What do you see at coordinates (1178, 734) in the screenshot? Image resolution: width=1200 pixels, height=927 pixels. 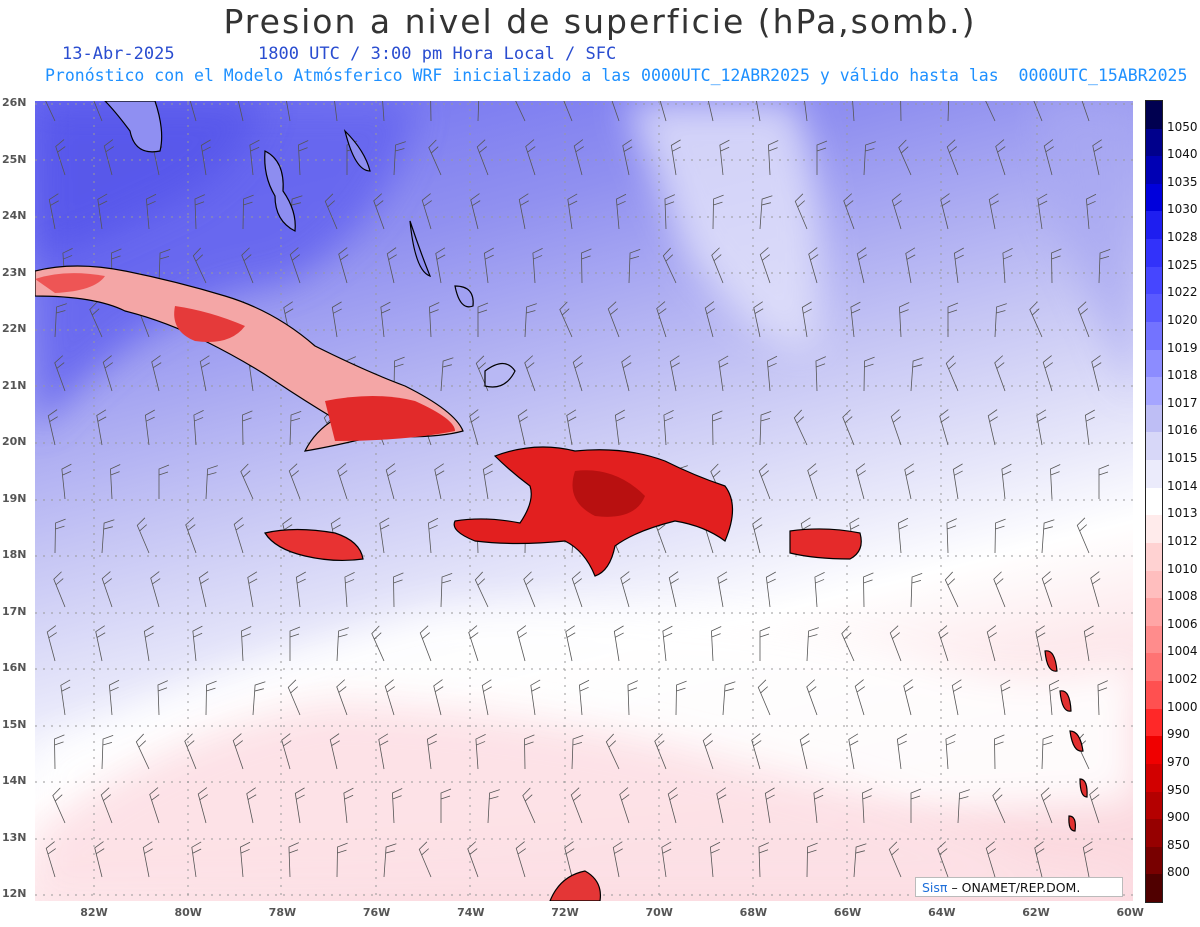 I see `colorbar-level-990: 990` at bounding box center [1178, 734].